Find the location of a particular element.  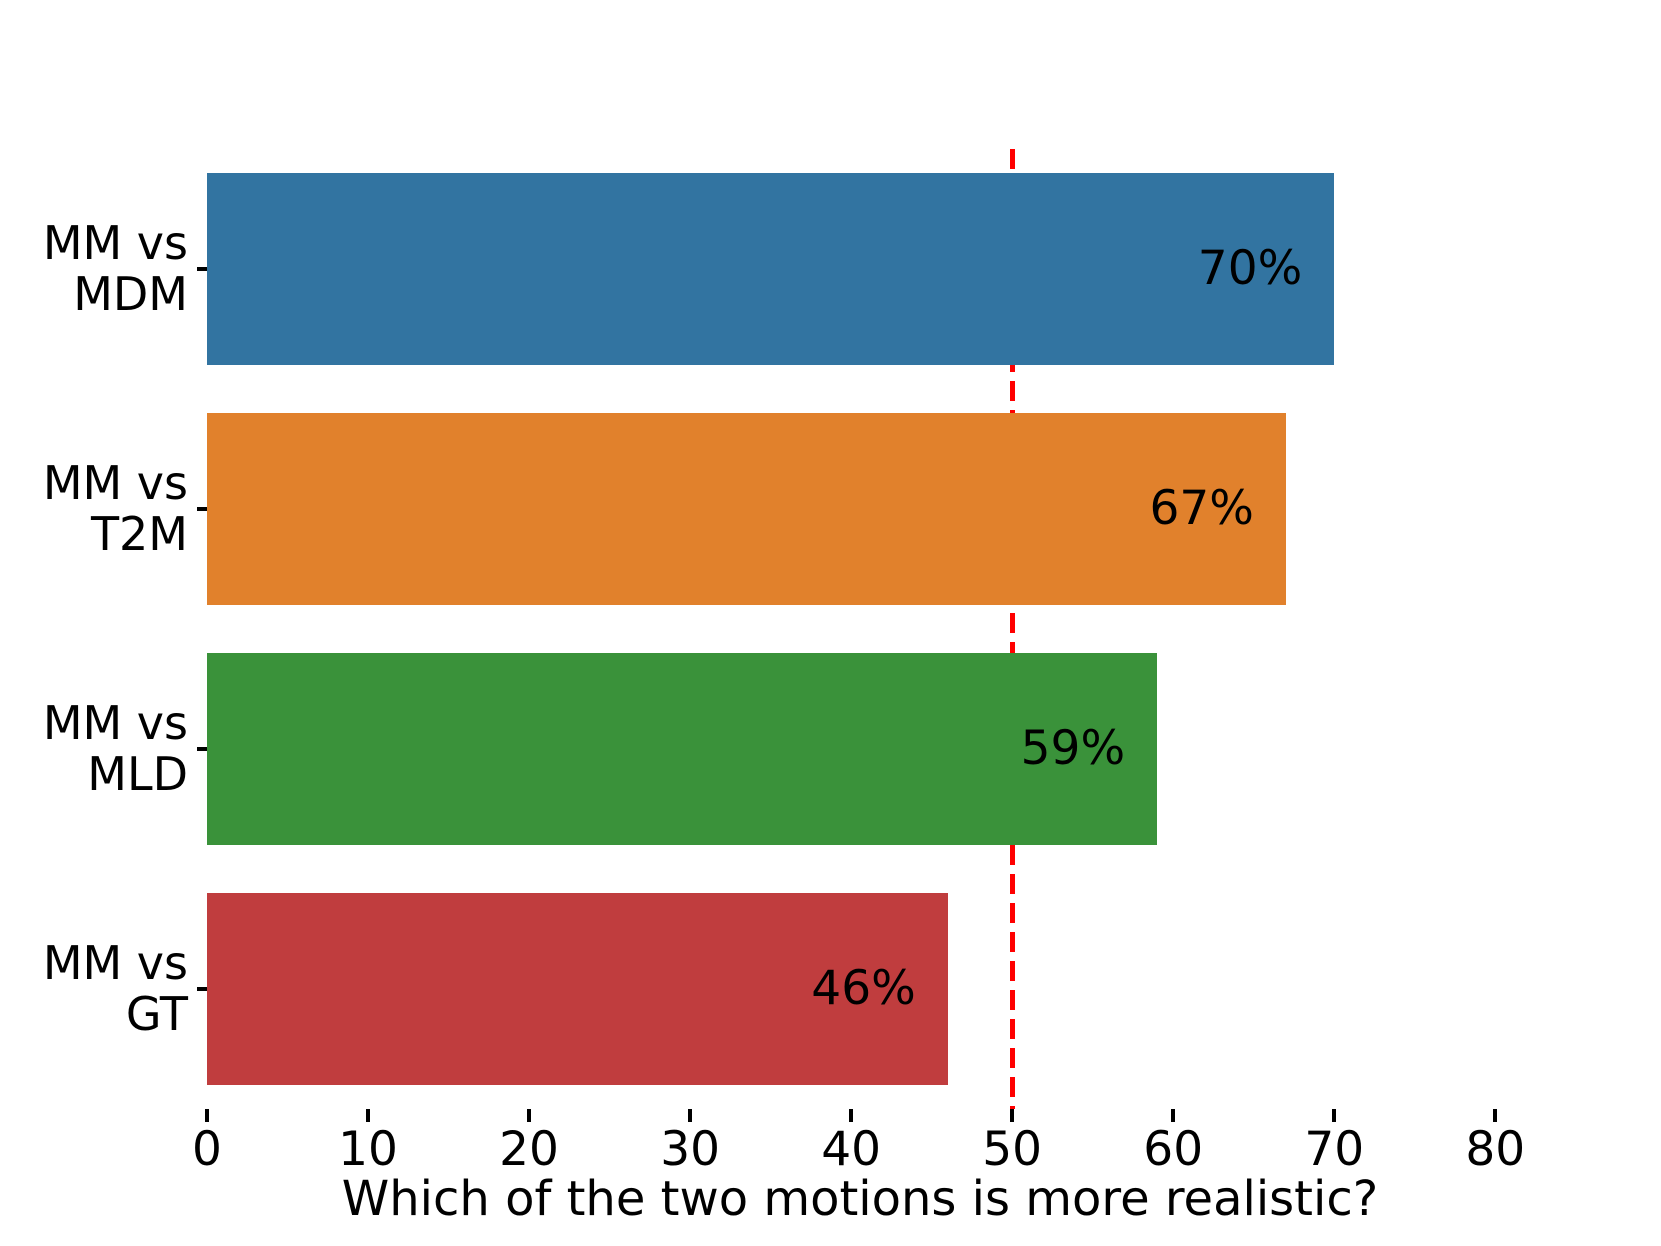

bar-value-label-2: 59% is located at coordinates (1073, 748).